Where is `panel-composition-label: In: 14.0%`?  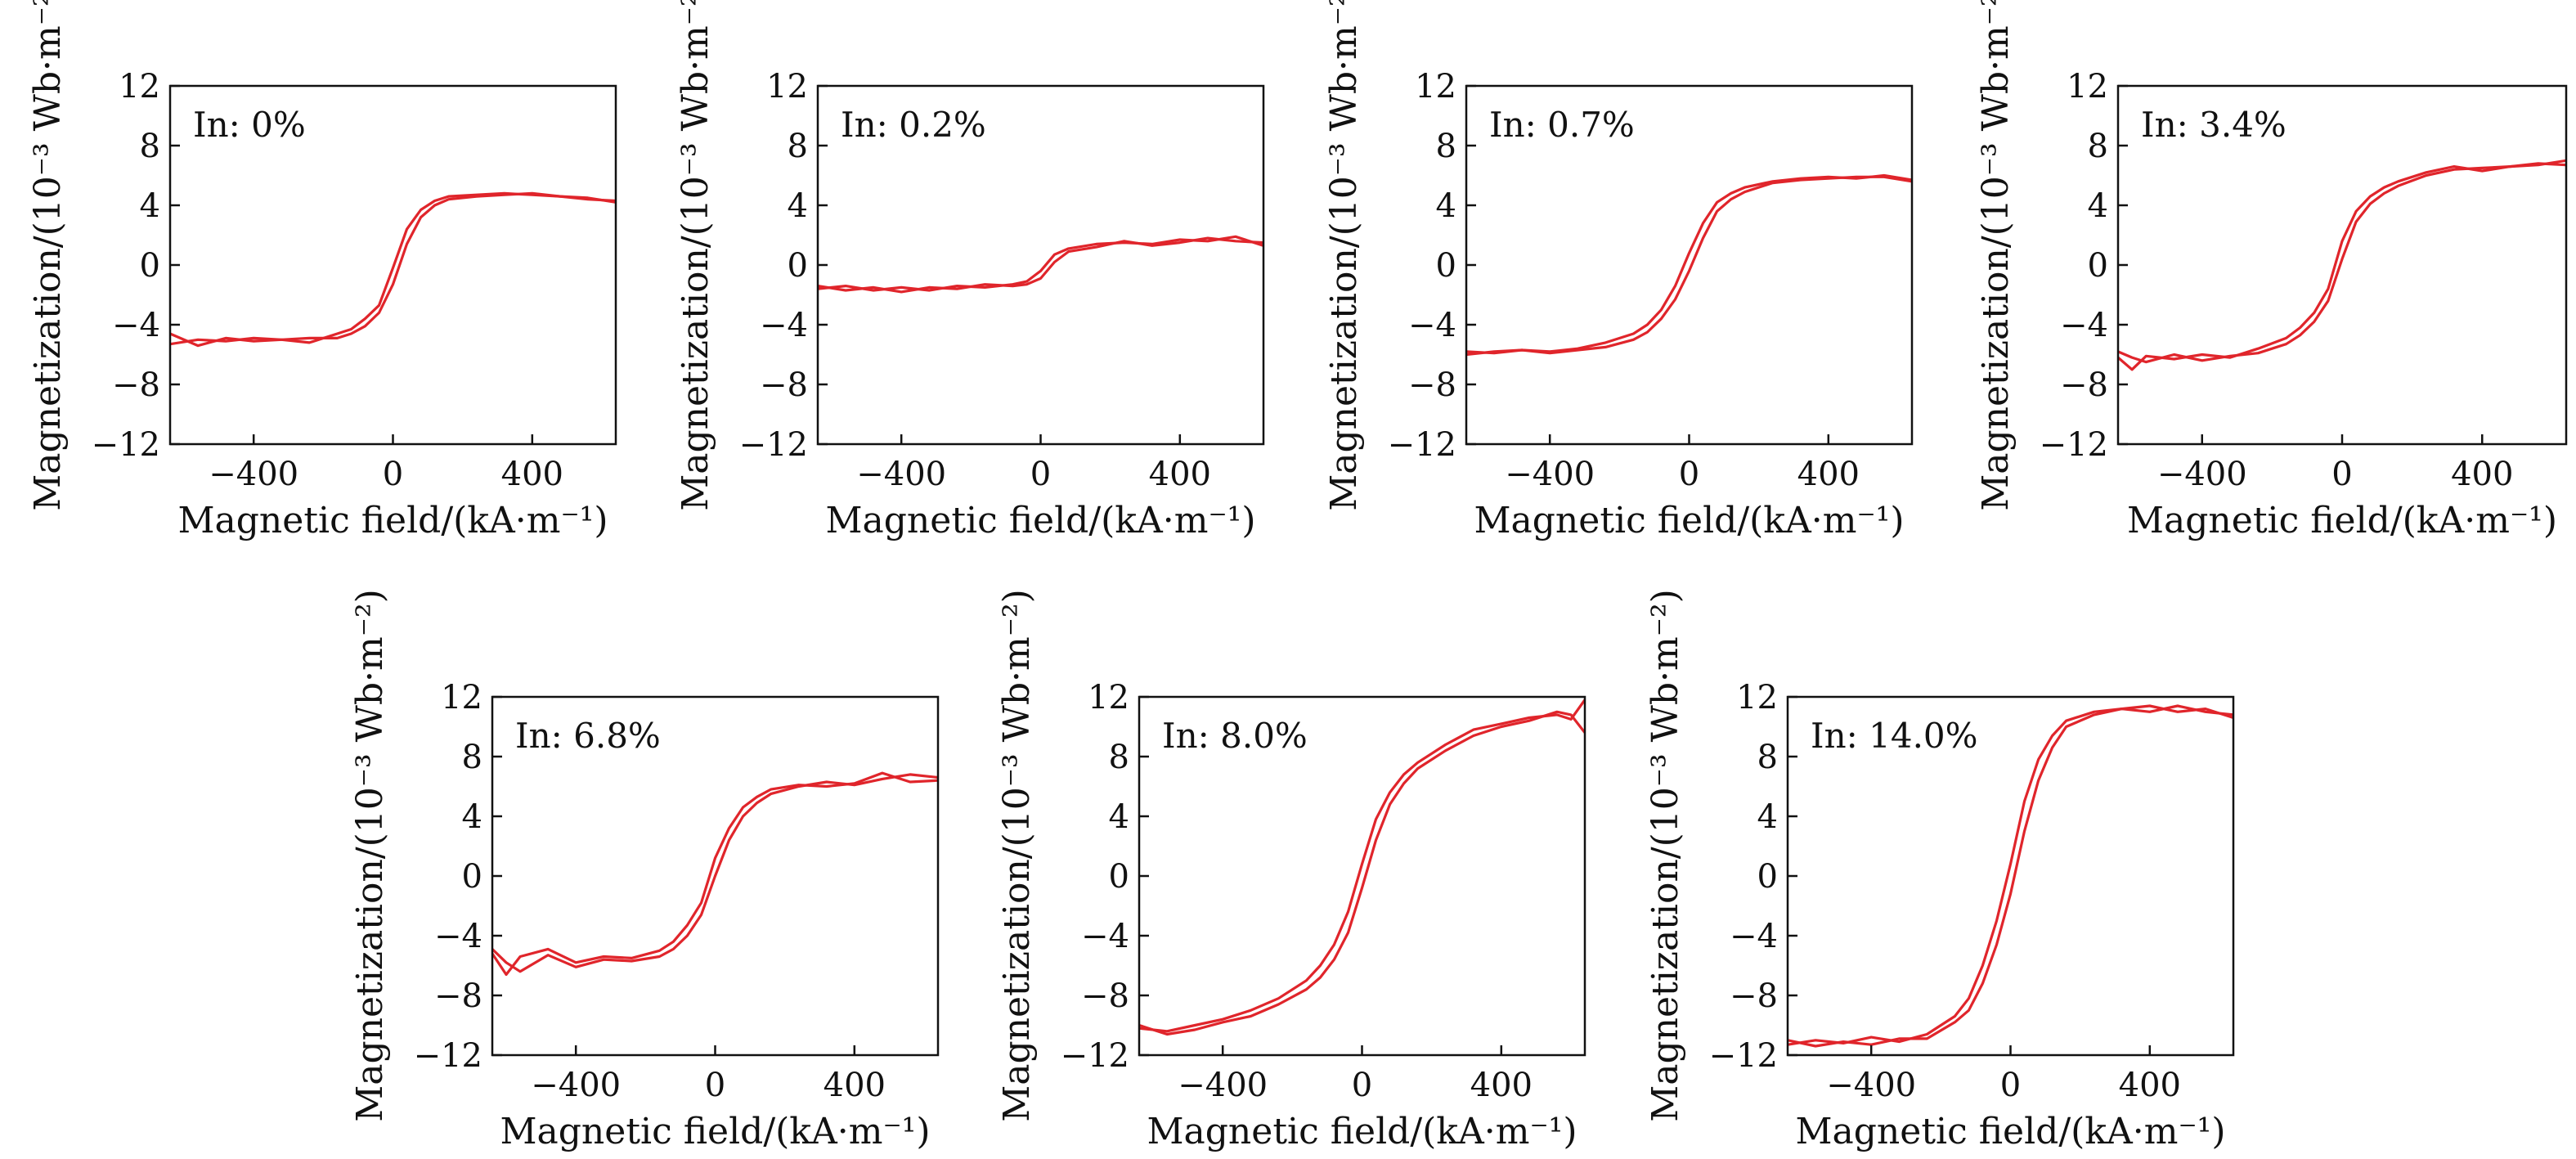
panel-composition-label: In: 14.0% is located at coordinates (1895, 736).